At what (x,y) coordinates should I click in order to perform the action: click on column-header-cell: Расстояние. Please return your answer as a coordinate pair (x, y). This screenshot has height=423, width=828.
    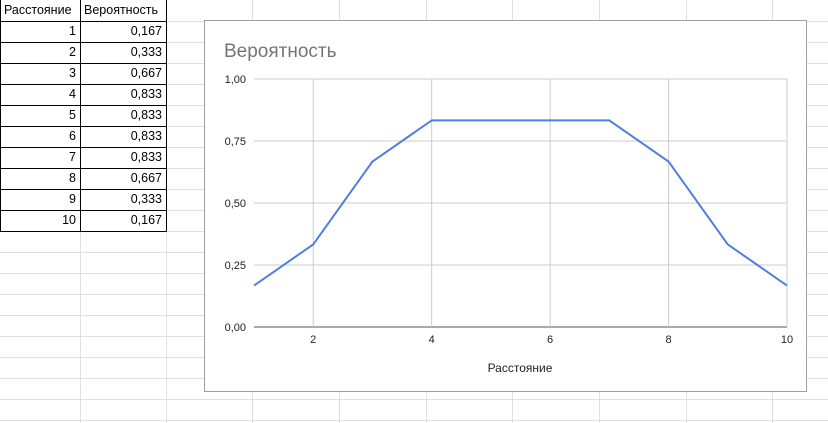
    Looking at the image, I should click on (38, 10).